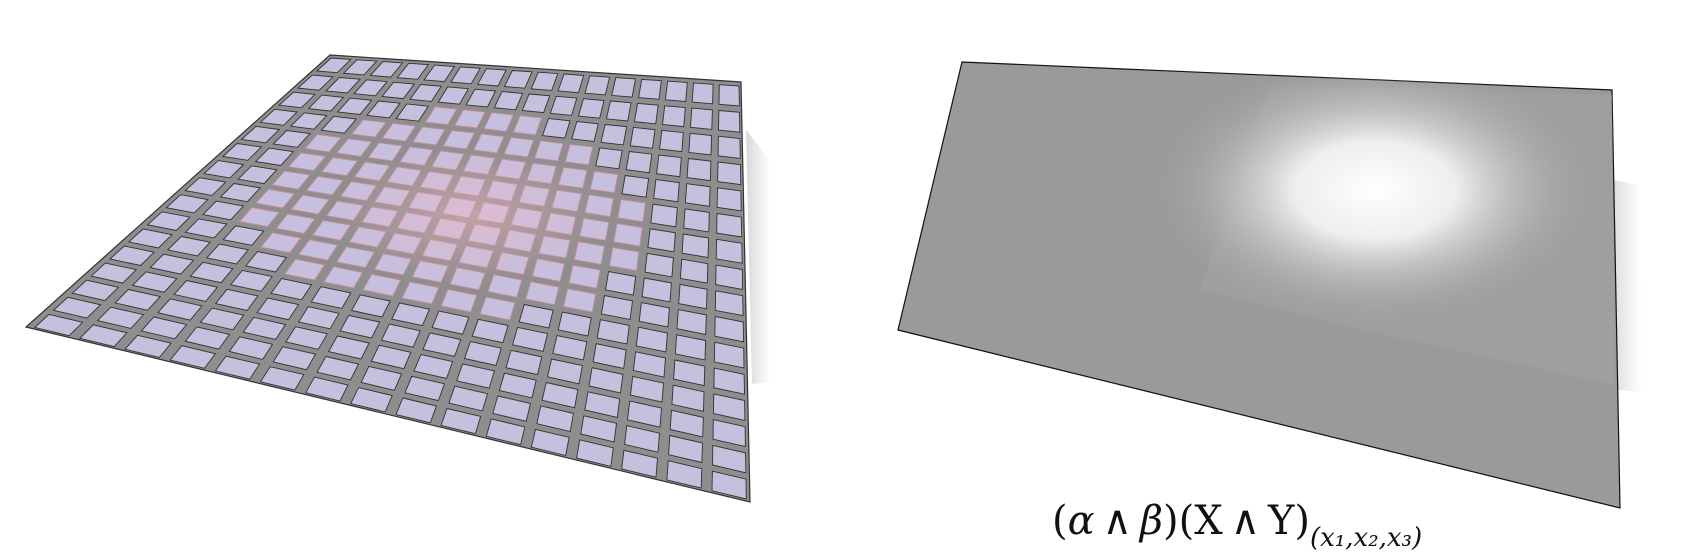  What do you see at coordinates (1281, 521) in the screenshot?
I see `formula-y: Y` at bounding box center [1281, 521].